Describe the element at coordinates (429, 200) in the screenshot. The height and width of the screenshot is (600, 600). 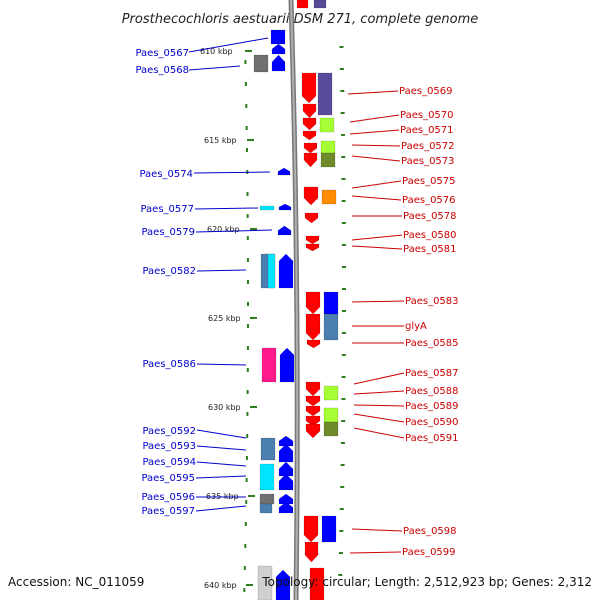
I see `gene-label: Paes_0576` at that location.